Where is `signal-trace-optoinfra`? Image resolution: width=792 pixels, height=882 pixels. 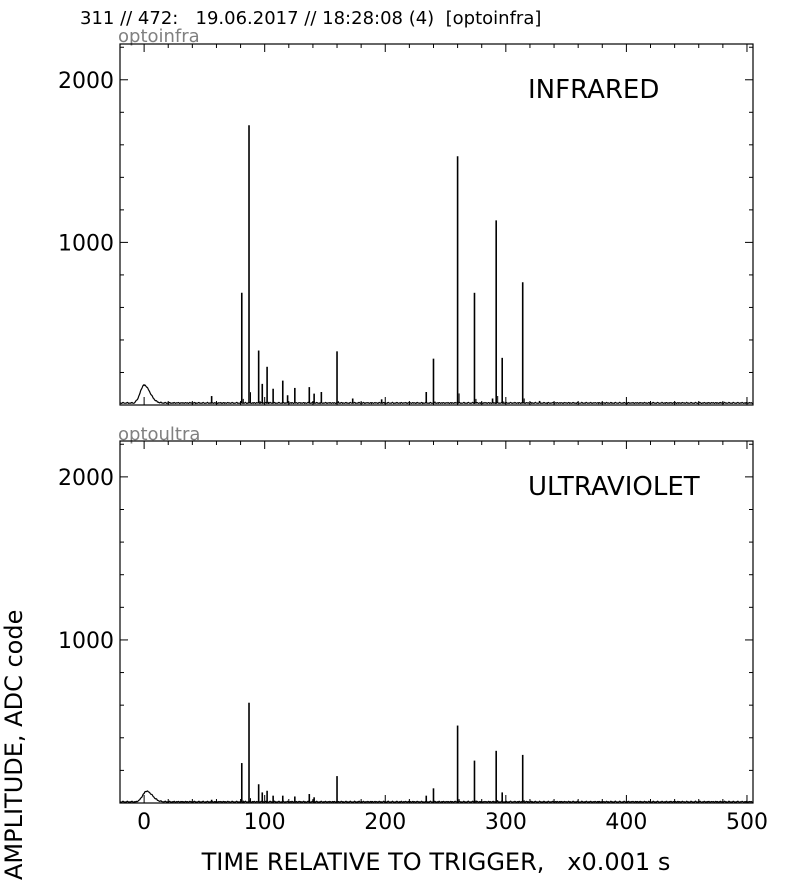 signal-trace-optoinfra is located at coordinates (436, 394).